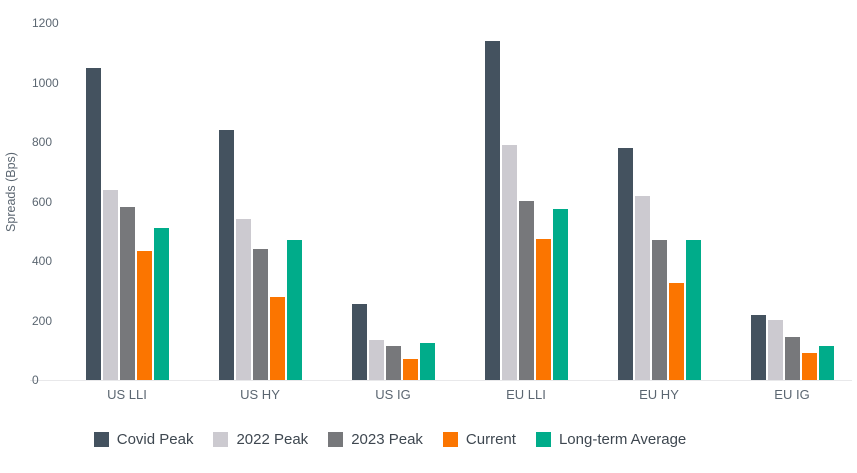 The width and height of the screenshot is (857, 473). I want to click on legend-item-long-term-average: Long-term Average, so click(611, 439).